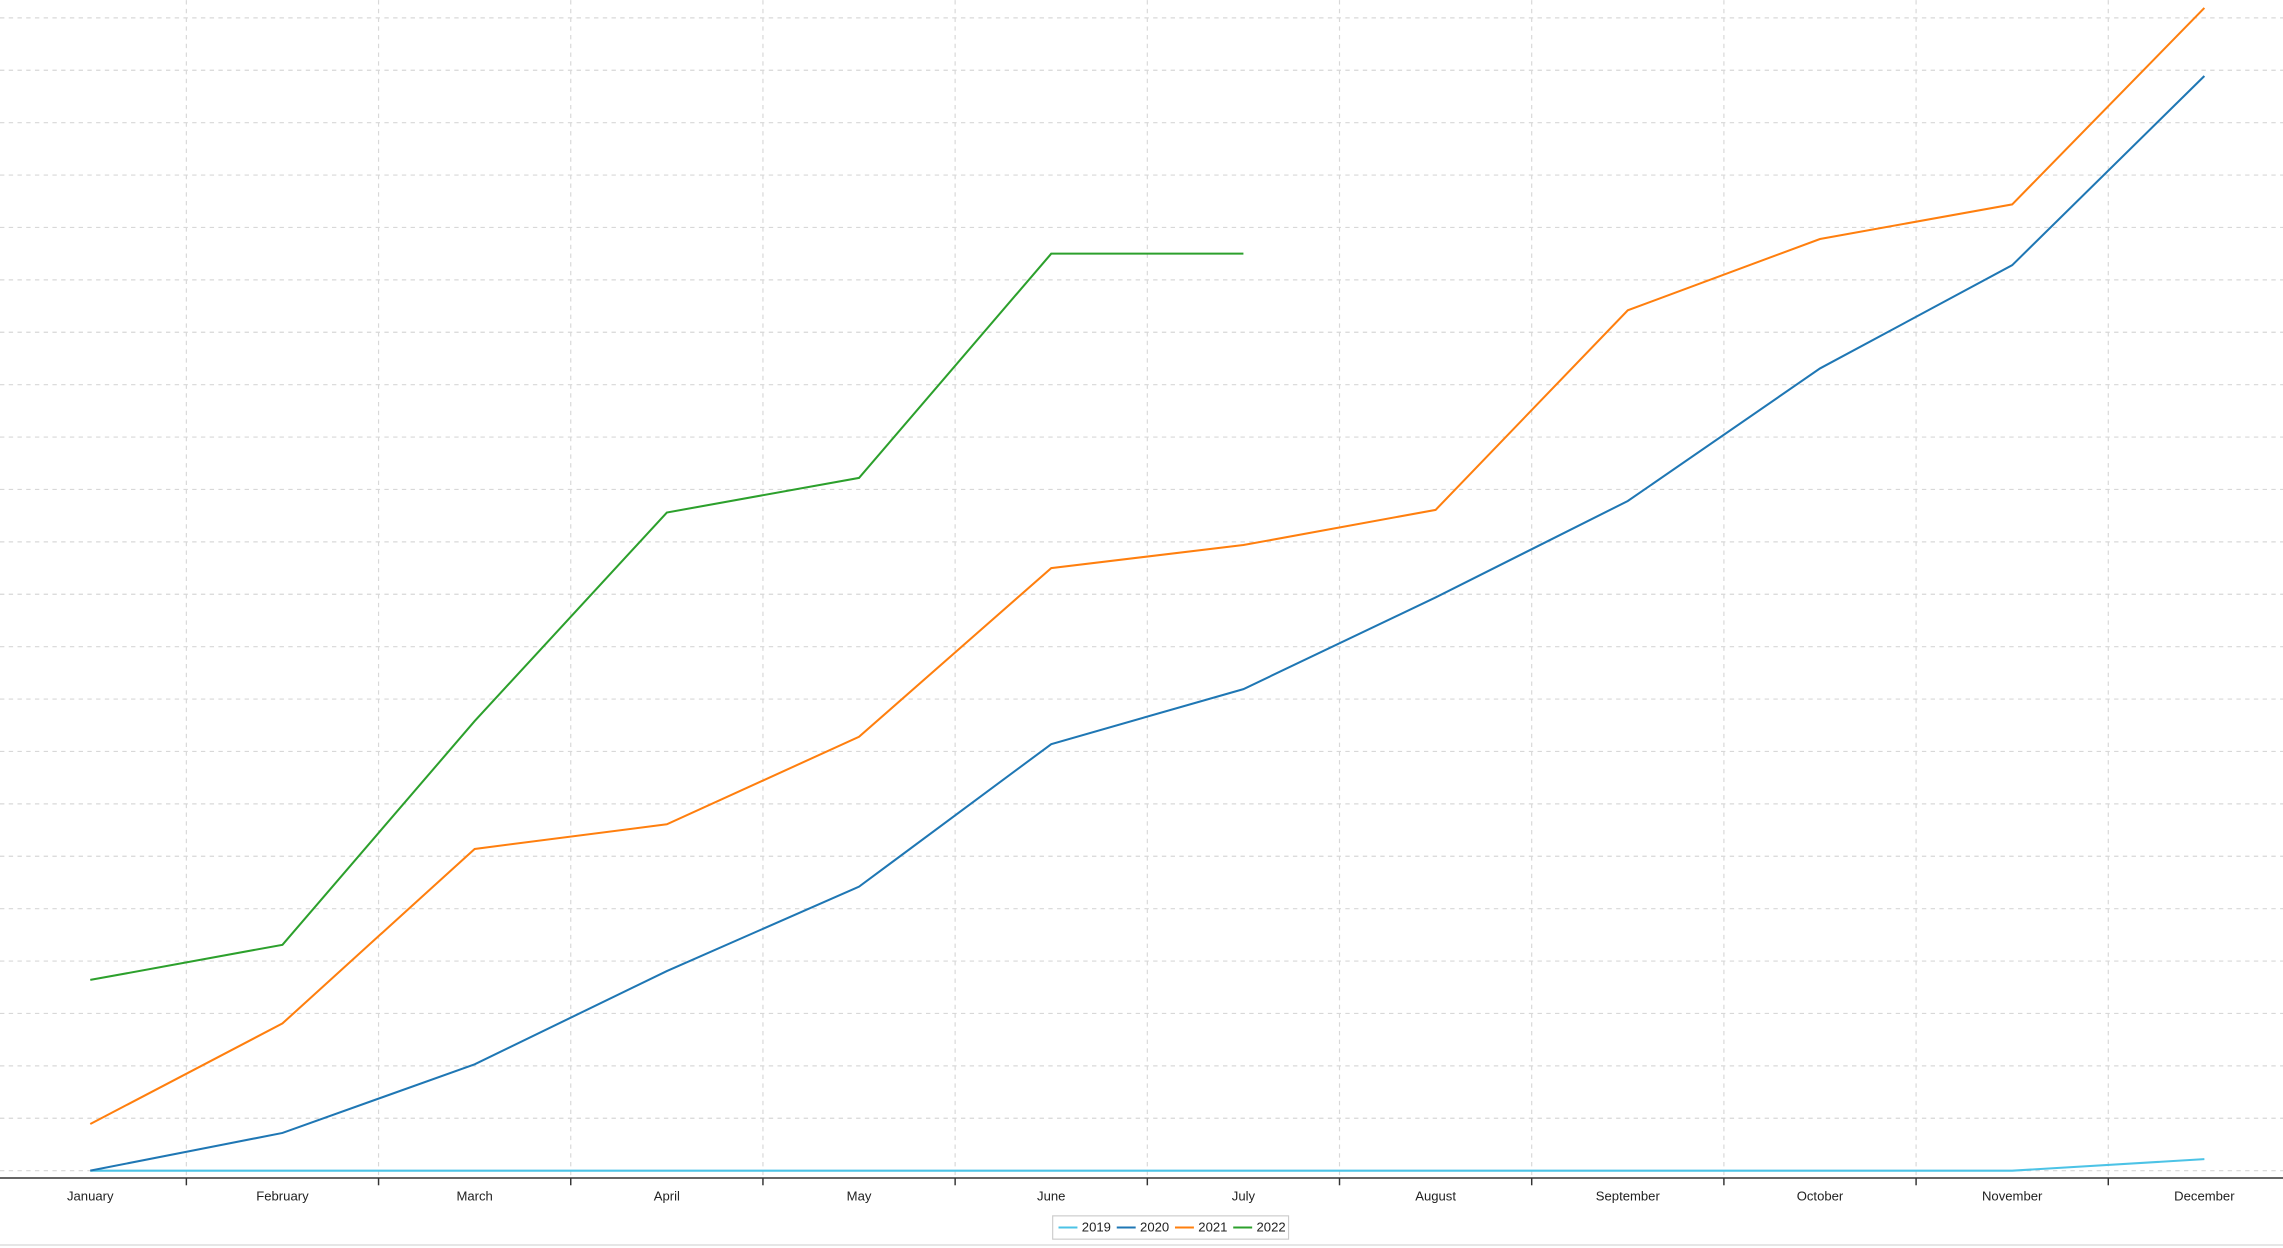 Image resolution: width=2283 pixels, height=1248 pixels. What do you see at coordinates (1212, 1227) in the screenshot?
I see `legend-label: 2021` at bounding box center [1212, 1227].